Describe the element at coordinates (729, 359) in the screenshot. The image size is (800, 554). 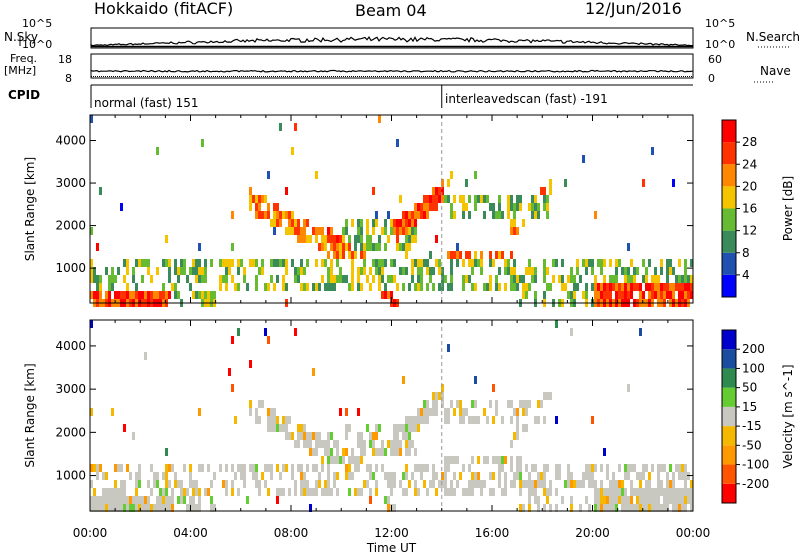
I see `velocity-colorbar-swatch` at that location.